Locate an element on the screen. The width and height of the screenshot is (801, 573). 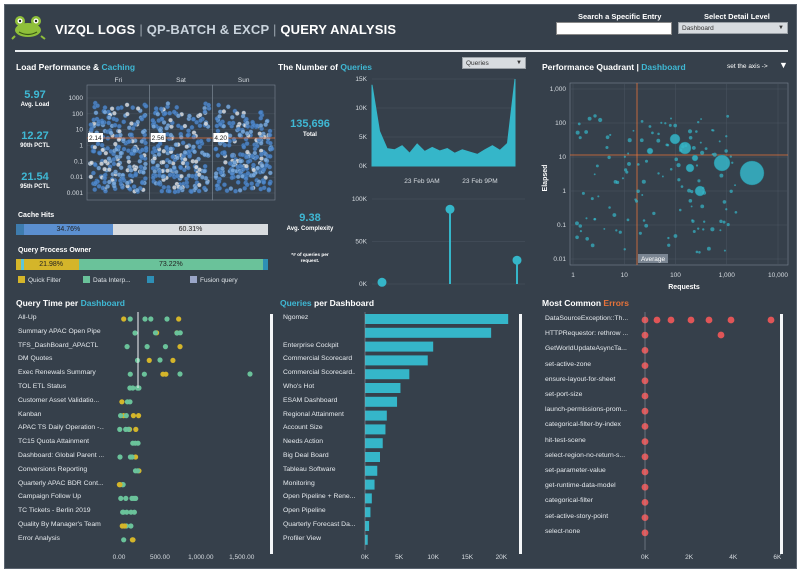
x-tick-label: 20K is located at coordinates (502, 557).